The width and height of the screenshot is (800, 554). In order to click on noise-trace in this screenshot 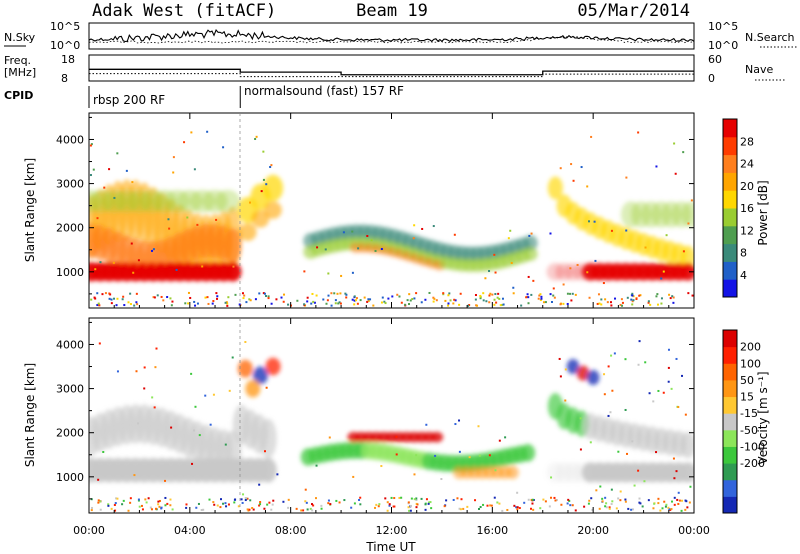, I will do `click(391, 36)`.